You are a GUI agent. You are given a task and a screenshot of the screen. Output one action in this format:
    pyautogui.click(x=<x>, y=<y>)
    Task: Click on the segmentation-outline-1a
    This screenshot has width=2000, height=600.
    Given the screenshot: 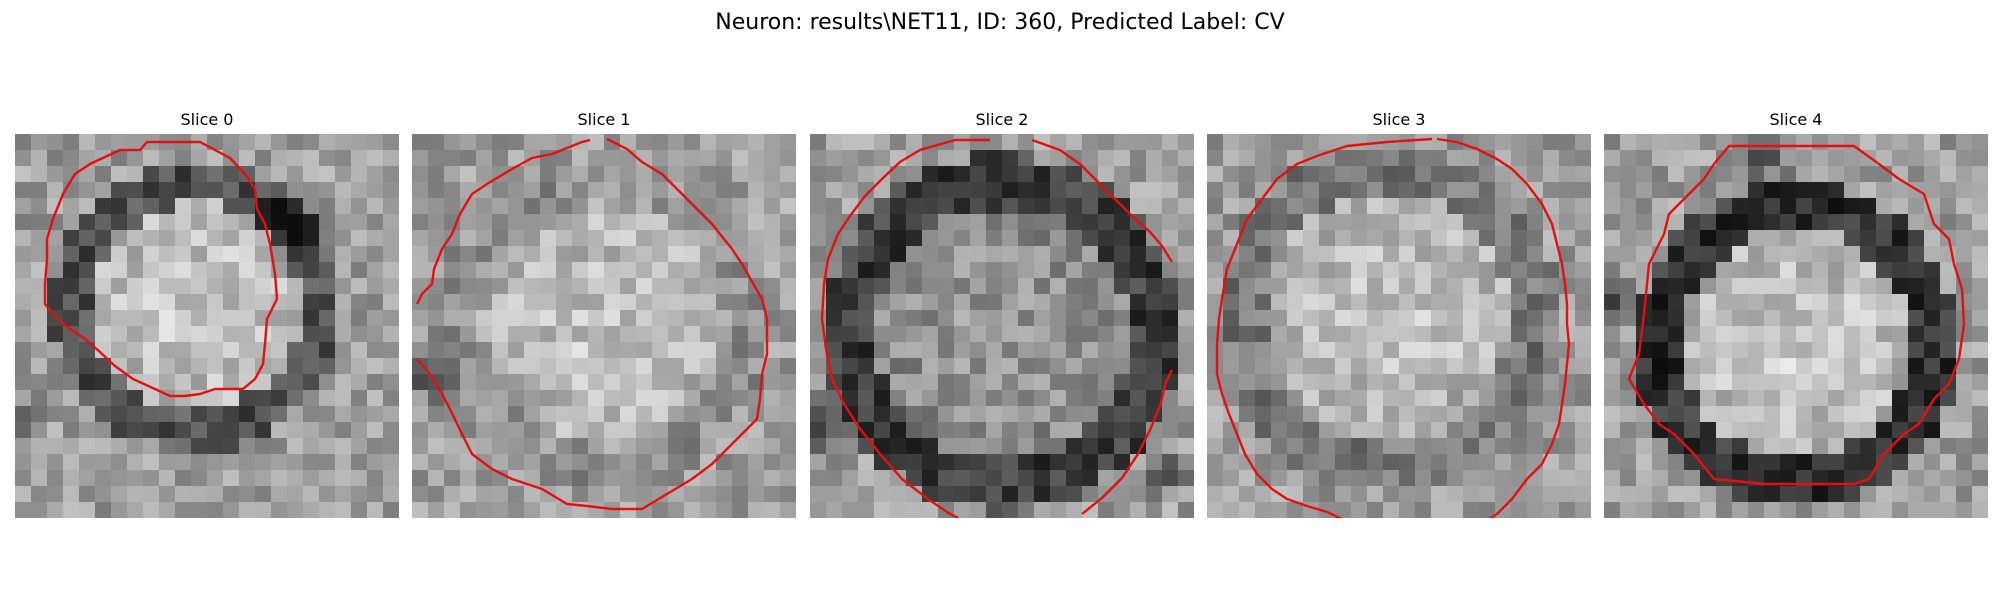 What is the action you would take?
    pyautogui.click(x=503, y=221)
    